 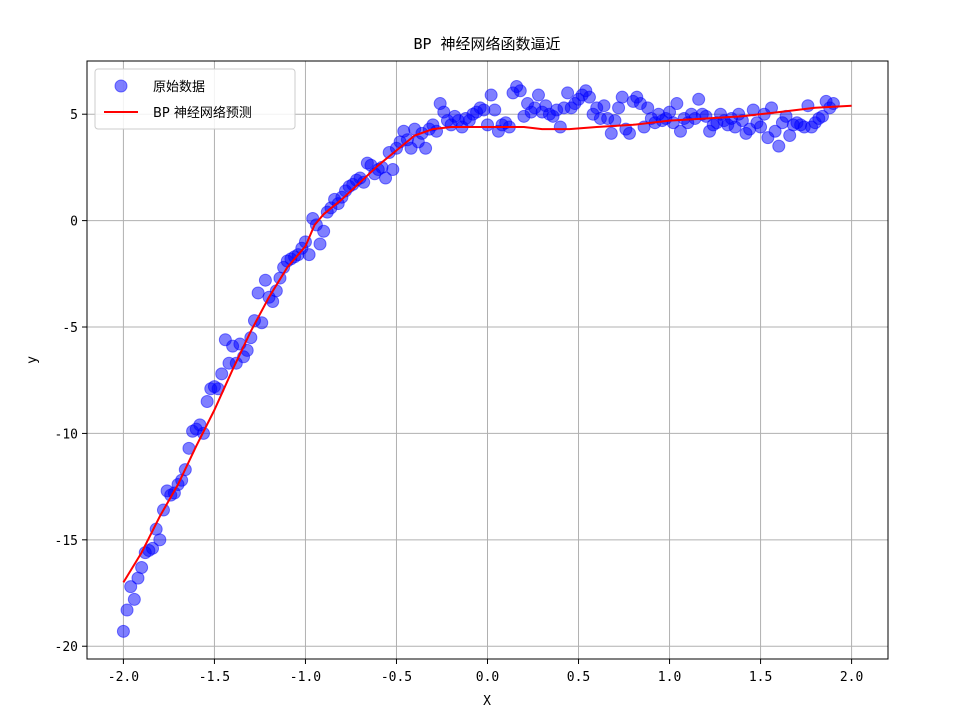 What do you see at coordinates (66, 541) in the screenshot?
I see `y-tick-label: -15` at bounding box center [66, 541].